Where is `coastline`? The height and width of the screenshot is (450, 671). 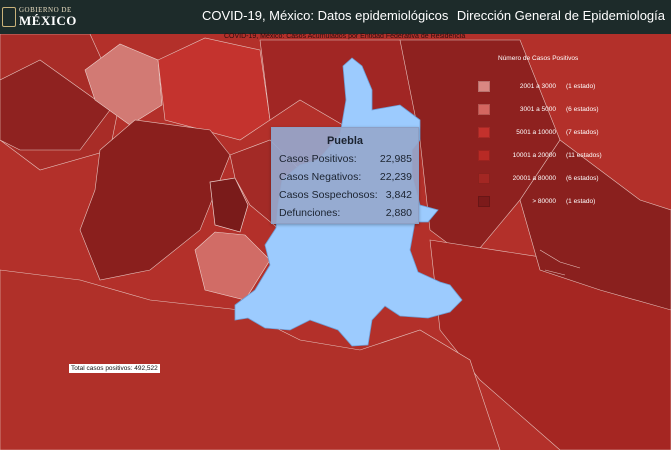 coastline is located at coordinates (560, 262).